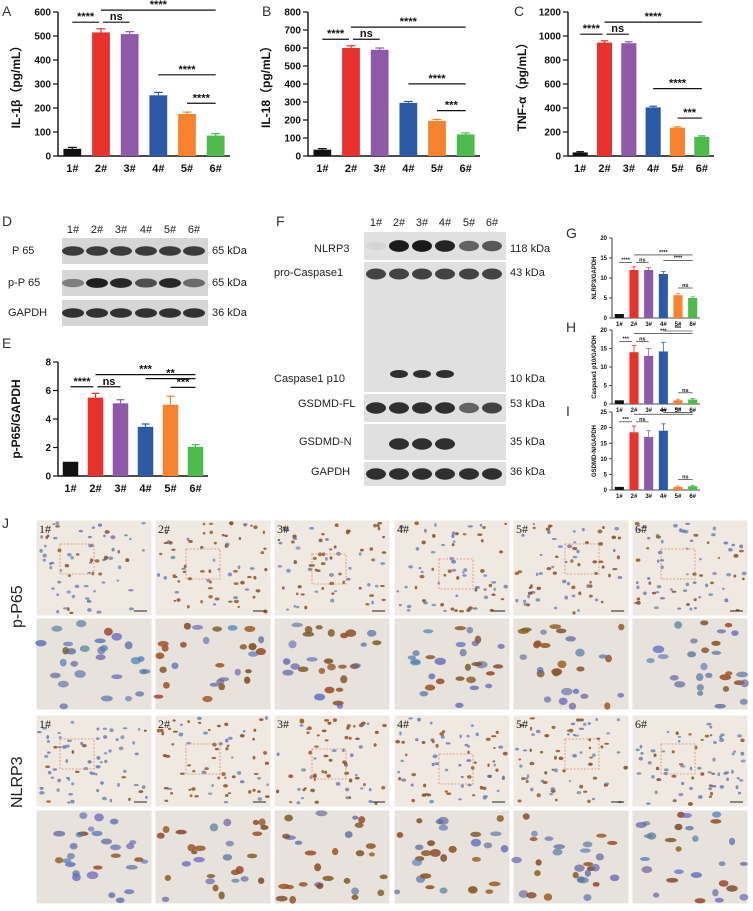 This screenshot has height=911, width=753. What do you see at coordinates (292, 121) in the screenshot?
I see `y-tick-label: 200` at bounding box center [292, 121].